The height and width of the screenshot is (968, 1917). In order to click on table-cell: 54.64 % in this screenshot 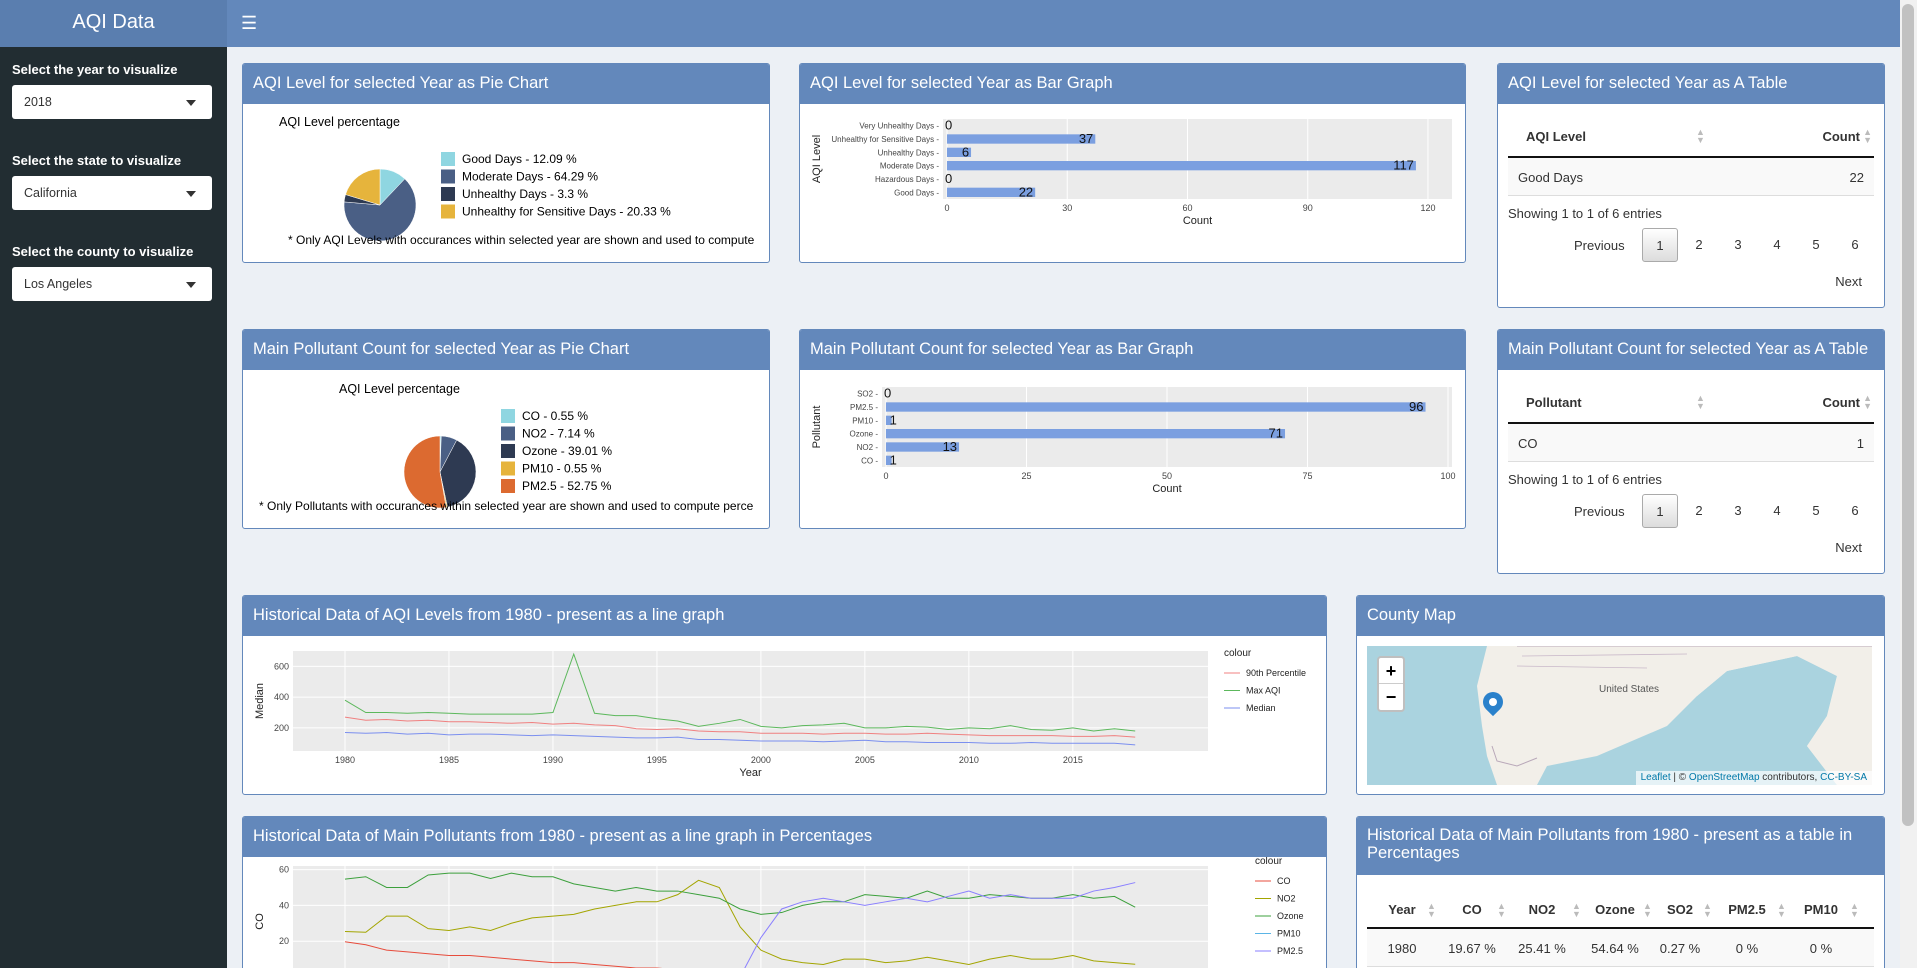, I will do `click(1615, 948)`.